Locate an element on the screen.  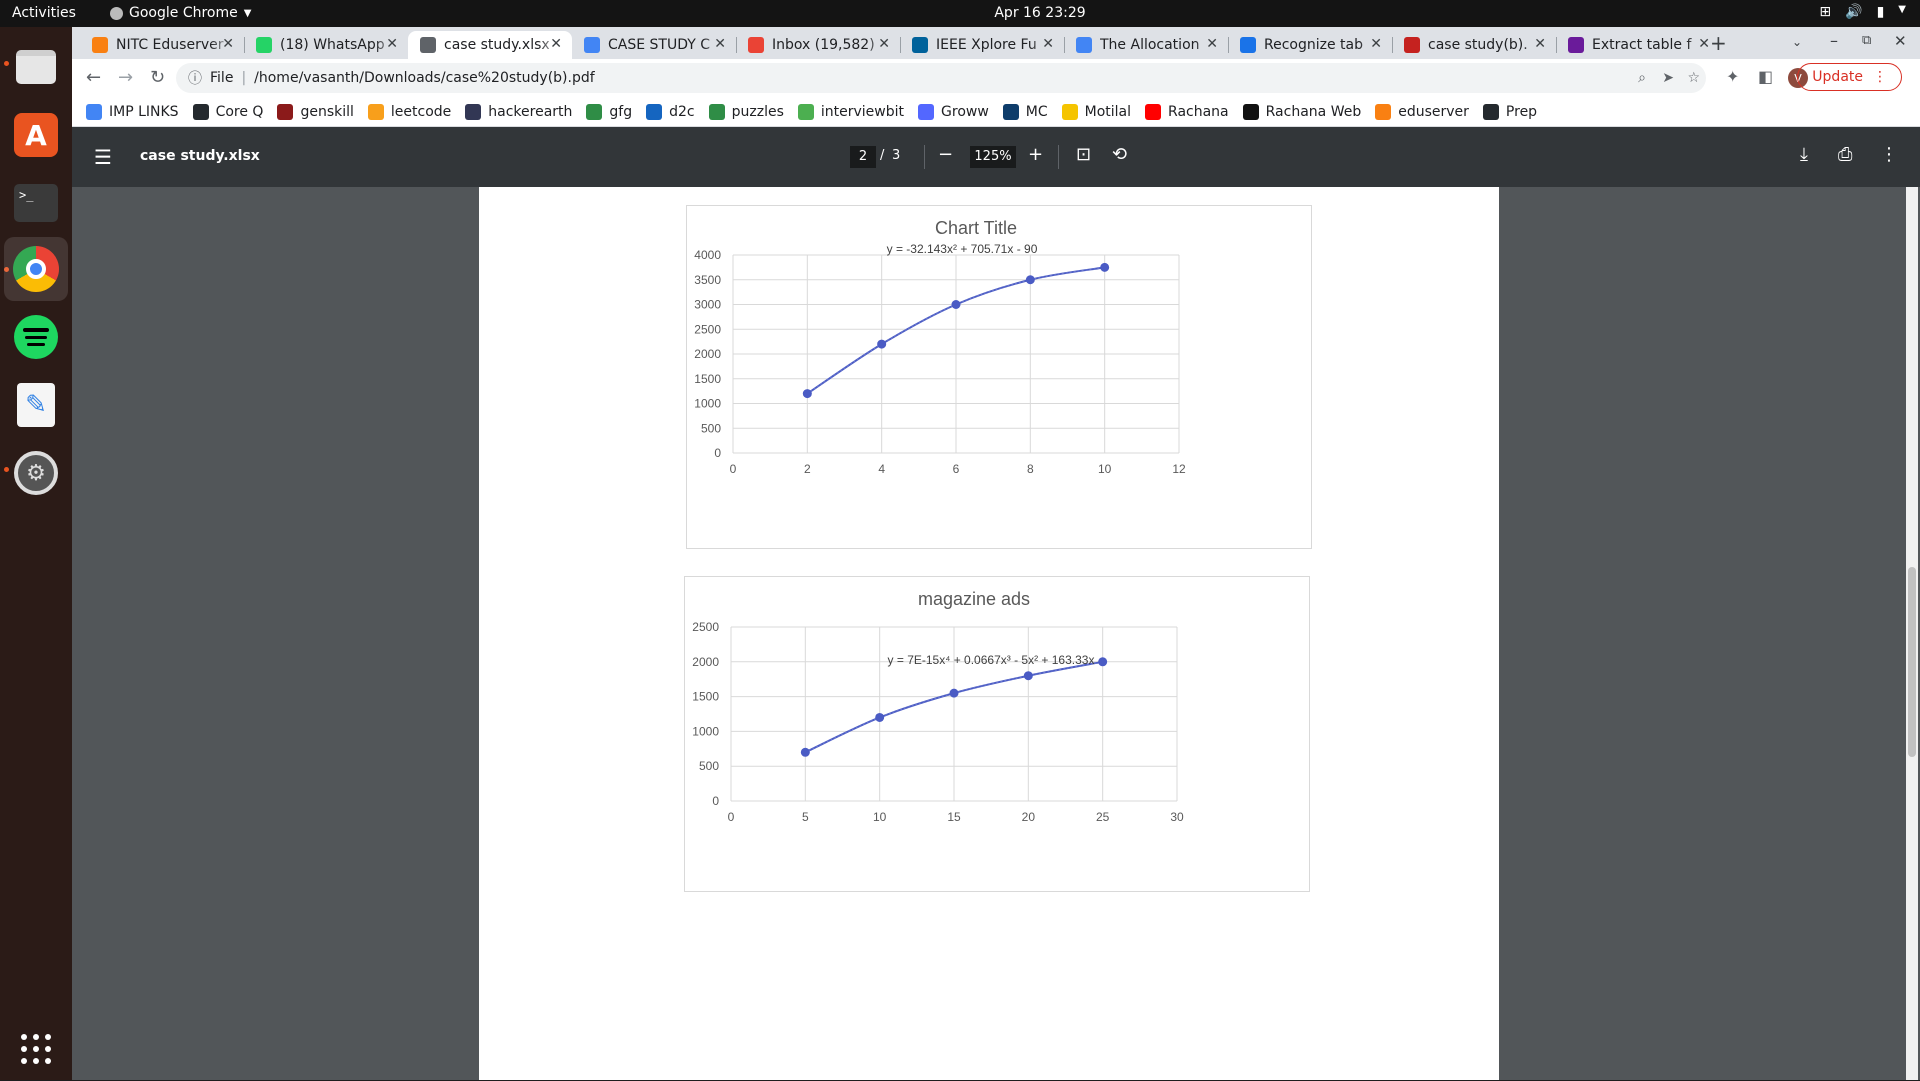
software-center-icon: A is located at coordinates (36, 135).